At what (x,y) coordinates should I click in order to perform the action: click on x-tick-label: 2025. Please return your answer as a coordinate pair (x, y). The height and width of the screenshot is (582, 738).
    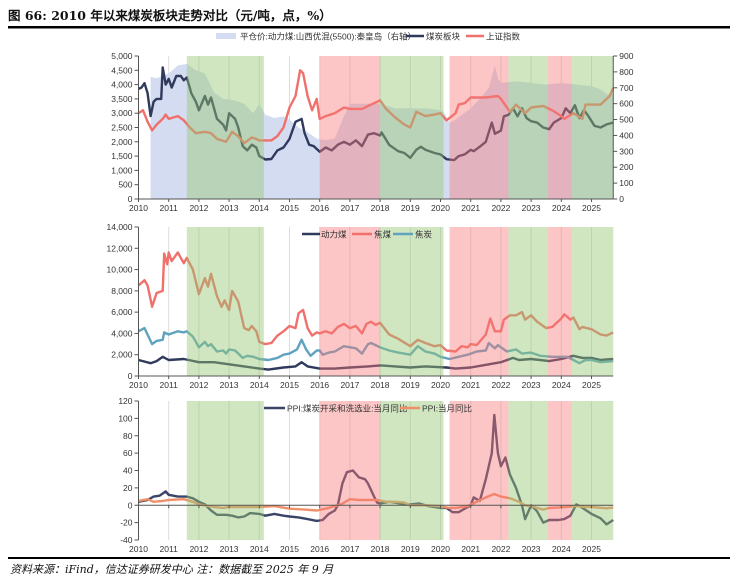
    Looking at the image, I should click on (591, 549).